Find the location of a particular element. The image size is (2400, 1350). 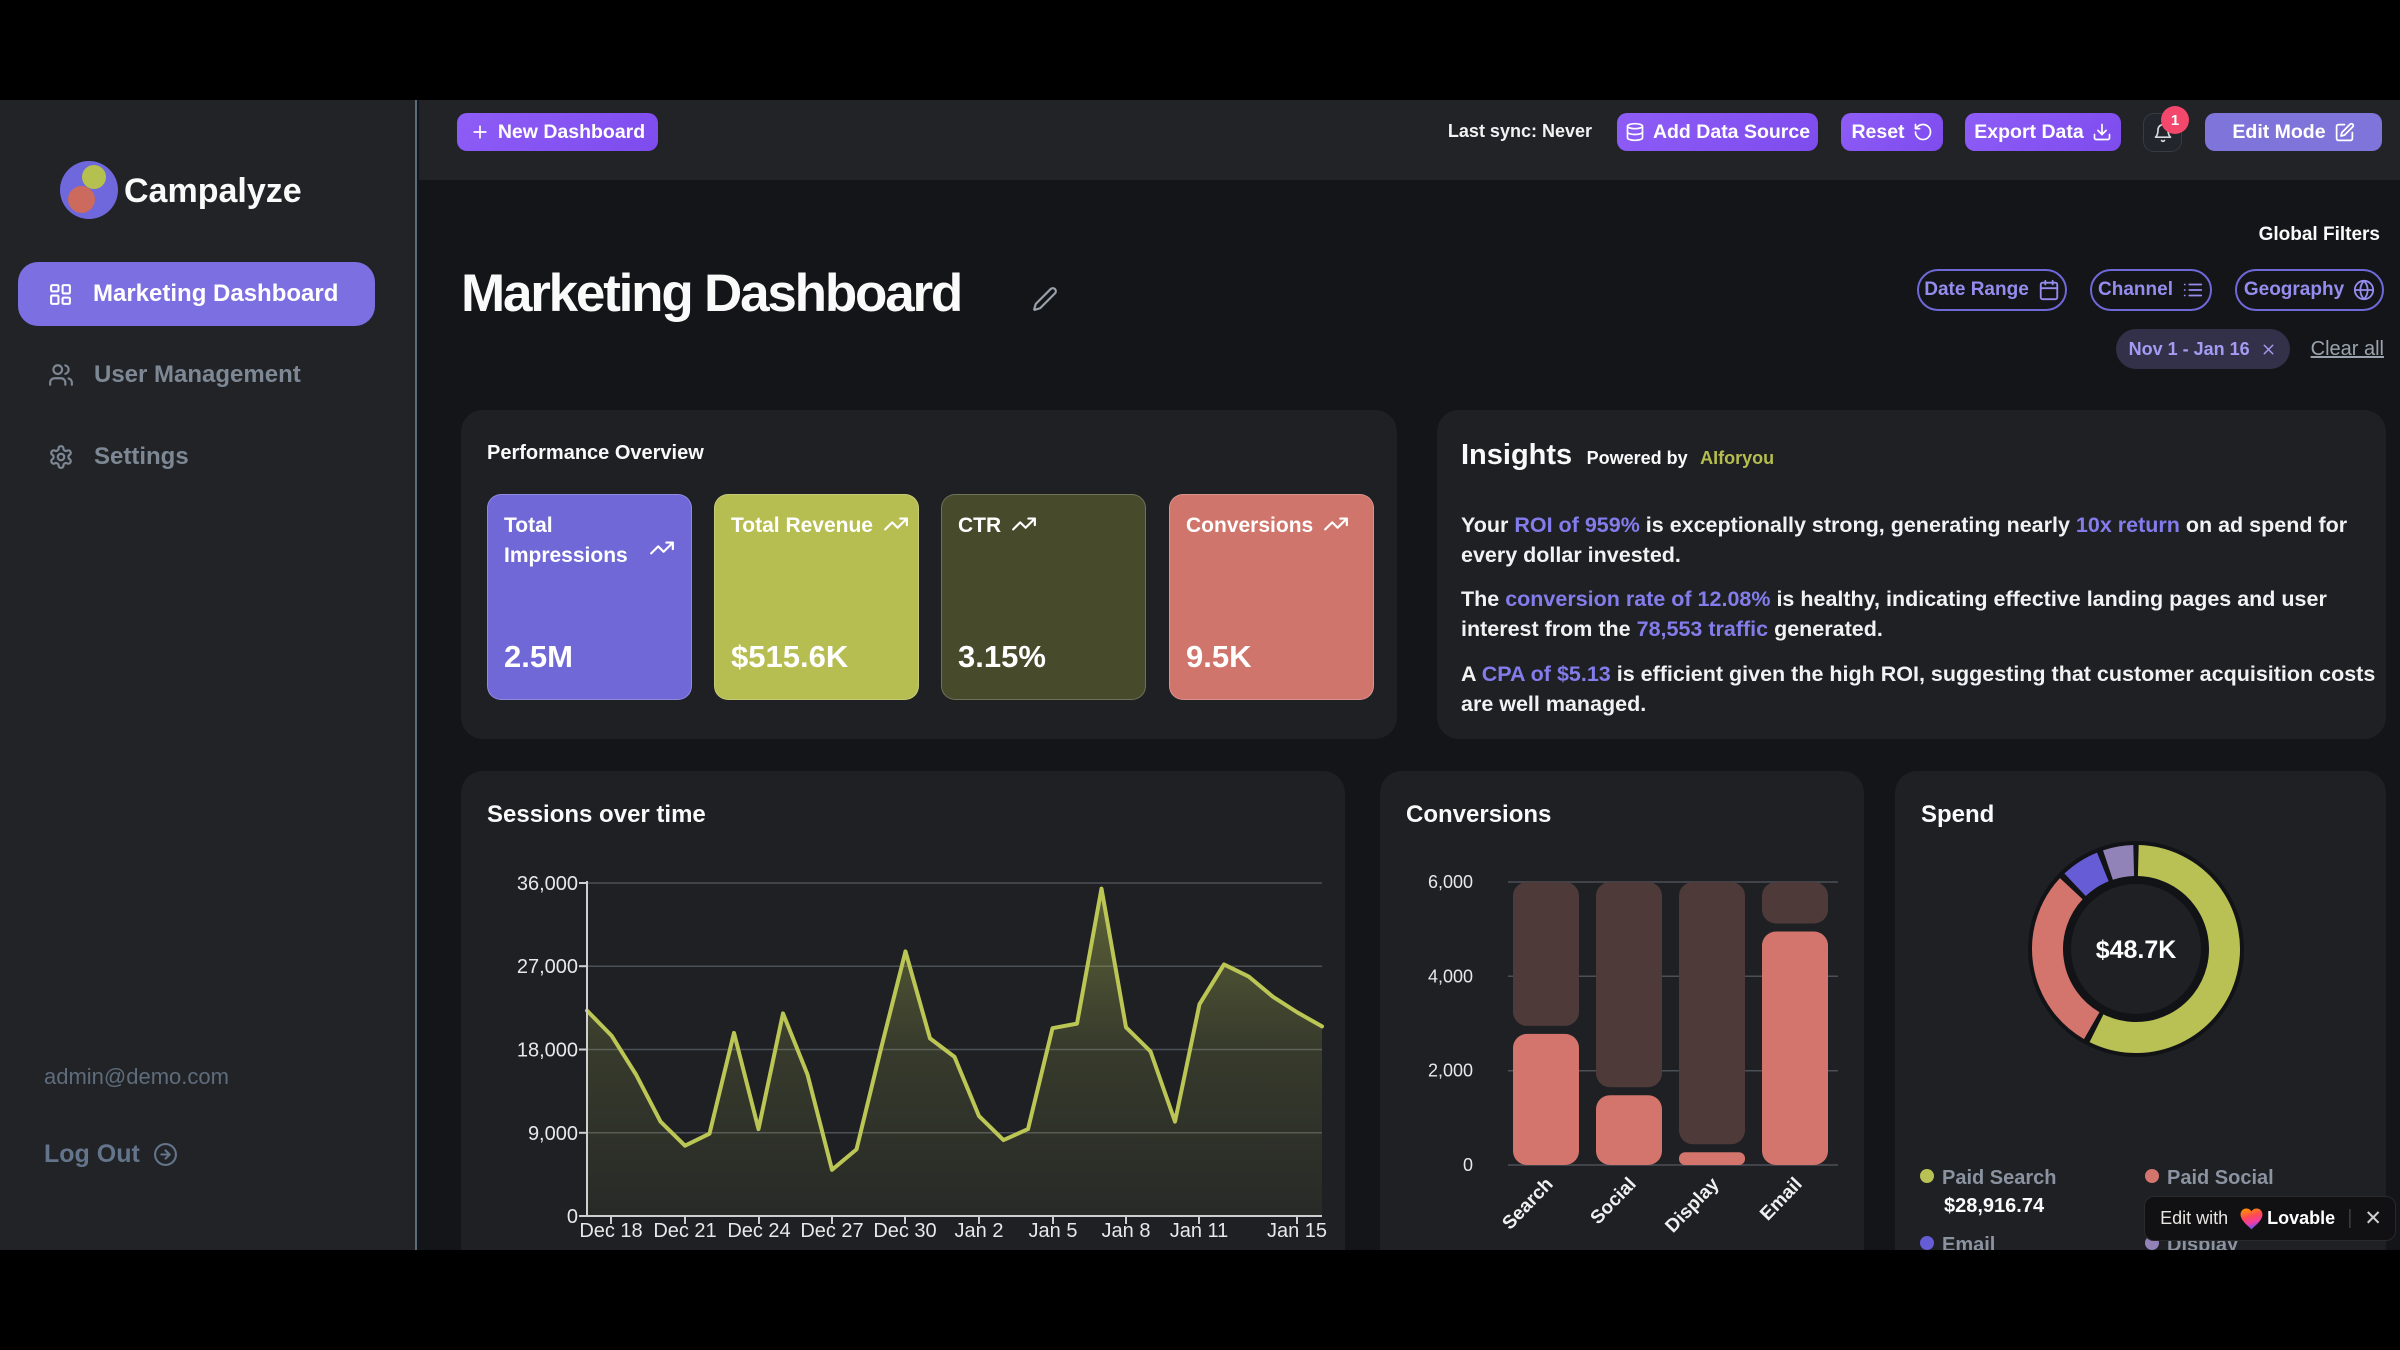

svg-text: 4,000 is located at coordinates (1450, 976).